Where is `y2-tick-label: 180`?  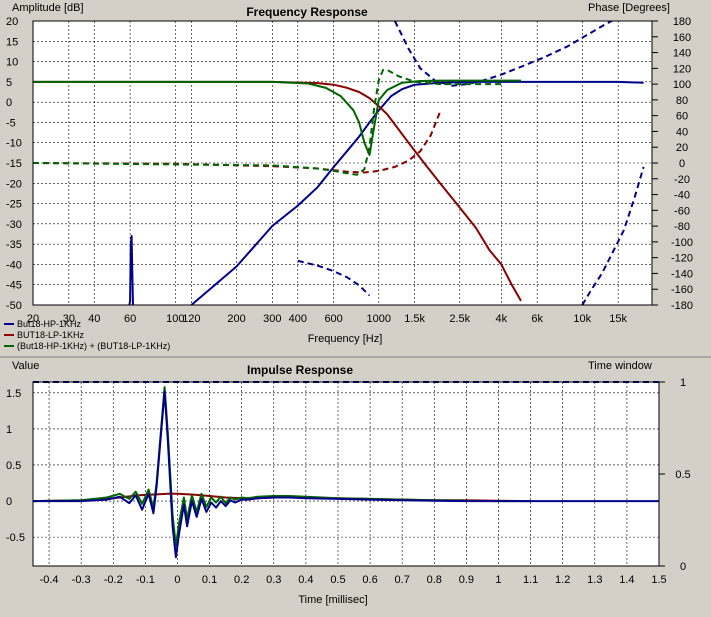
y2-tick-label: 180 is located at coordinates (682, 22).